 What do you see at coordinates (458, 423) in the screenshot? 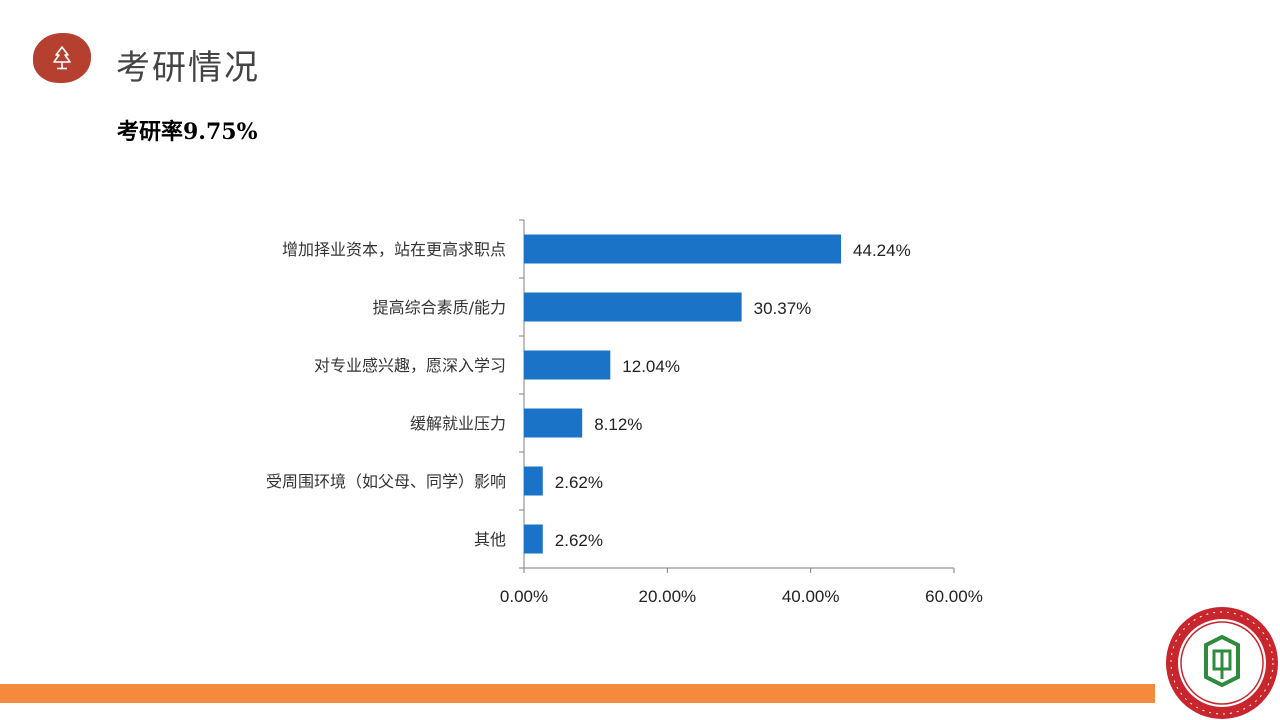
I see `category-label: 缓解就业压力` at bounding box center [458, 423].